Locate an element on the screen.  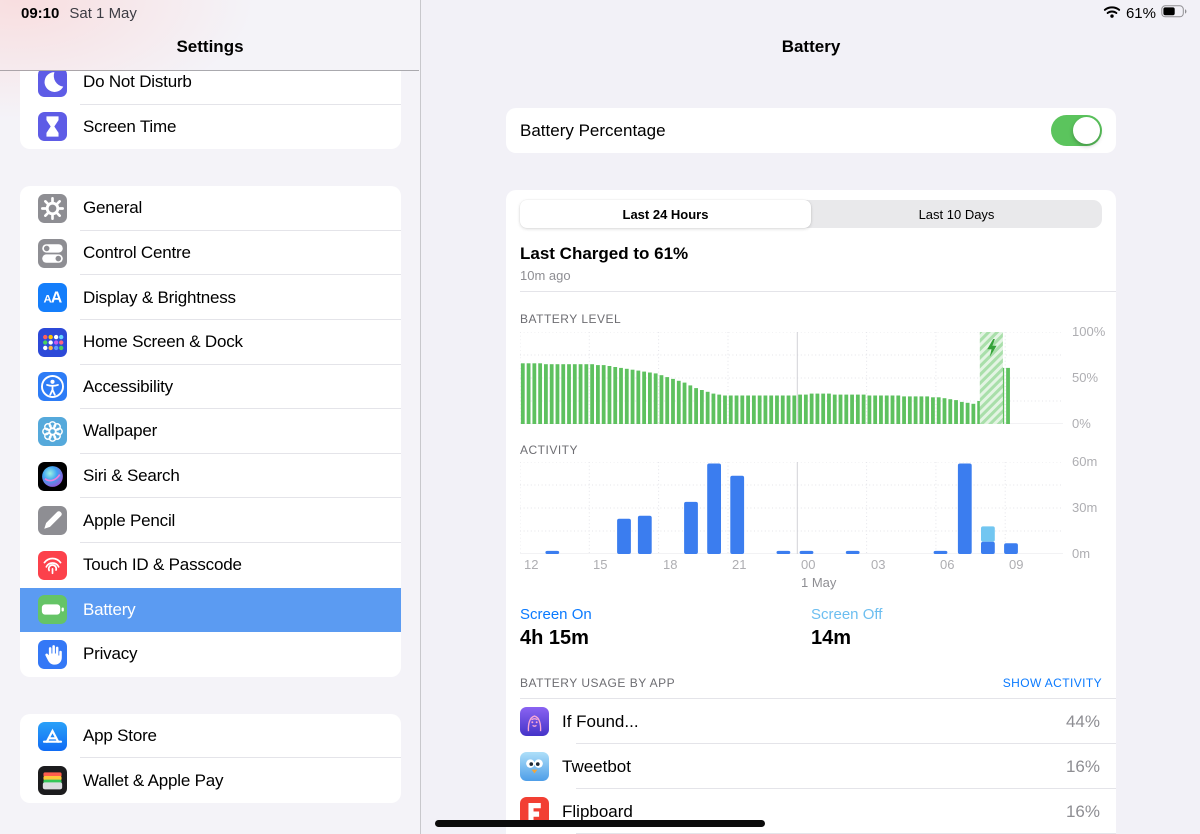
tab-last-24-hours: Last 24 Hours is located at coordinates (665, 214).